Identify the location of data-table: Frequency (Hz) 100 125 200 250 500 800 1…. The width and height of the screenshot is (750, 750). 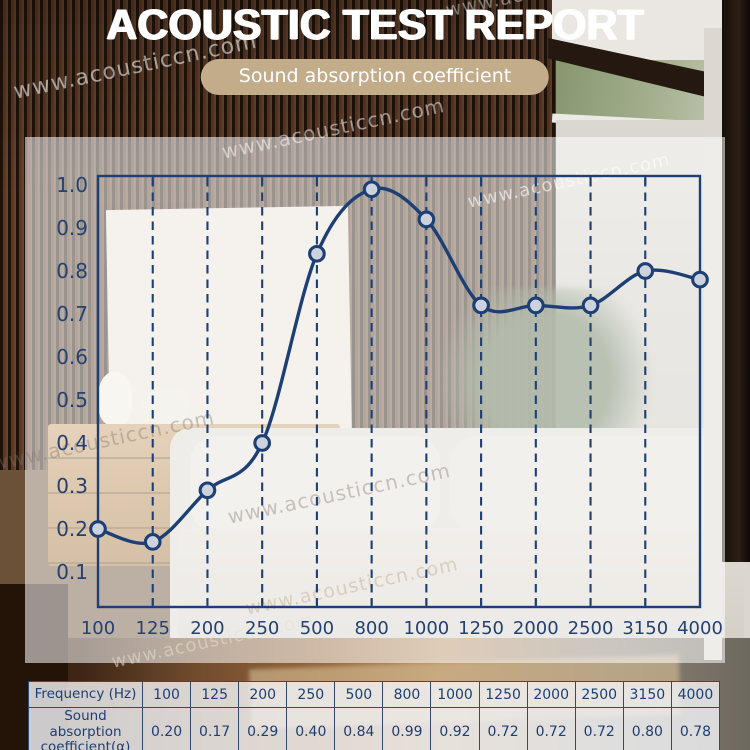
(374, 715).